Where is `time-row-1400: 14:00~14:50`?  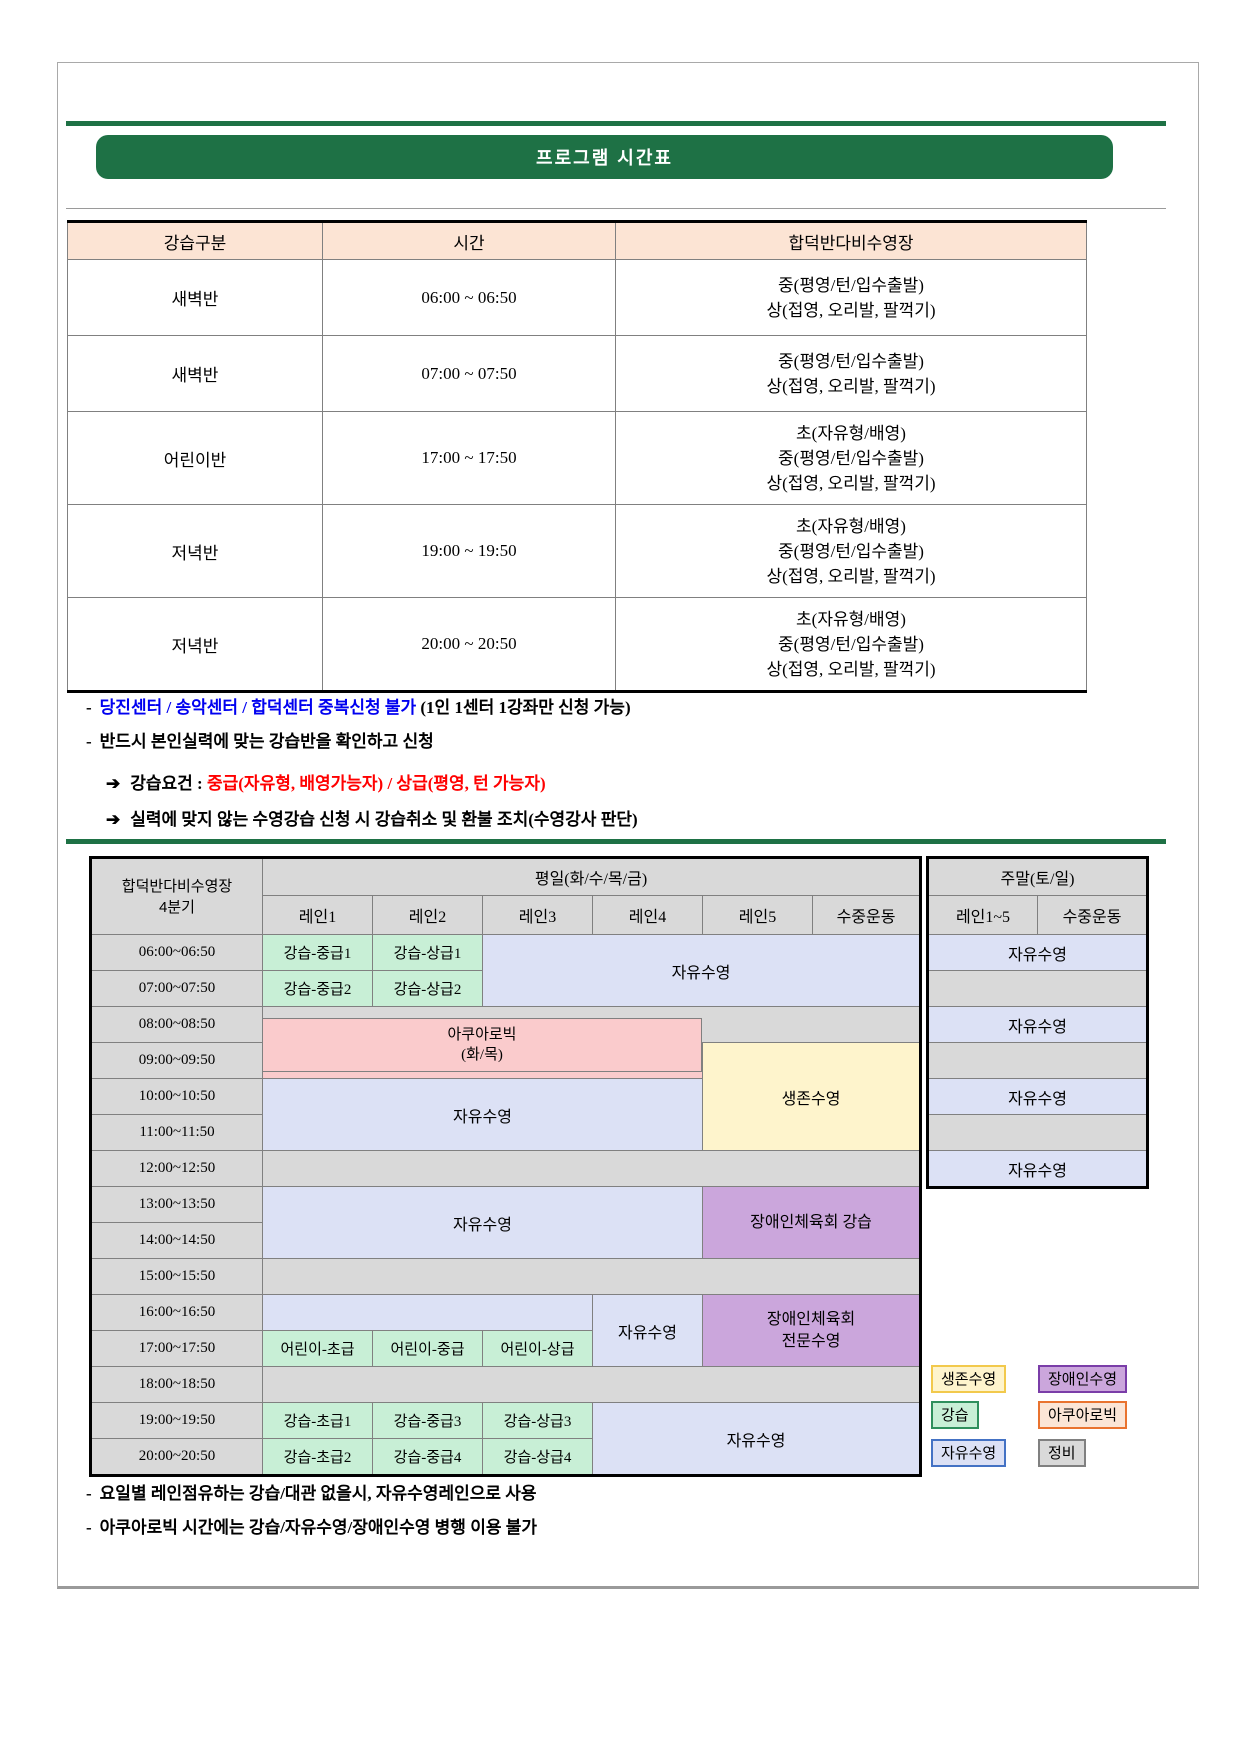
time-row-1400: 14:00~14:50 is located at coordinates (505, 1240).